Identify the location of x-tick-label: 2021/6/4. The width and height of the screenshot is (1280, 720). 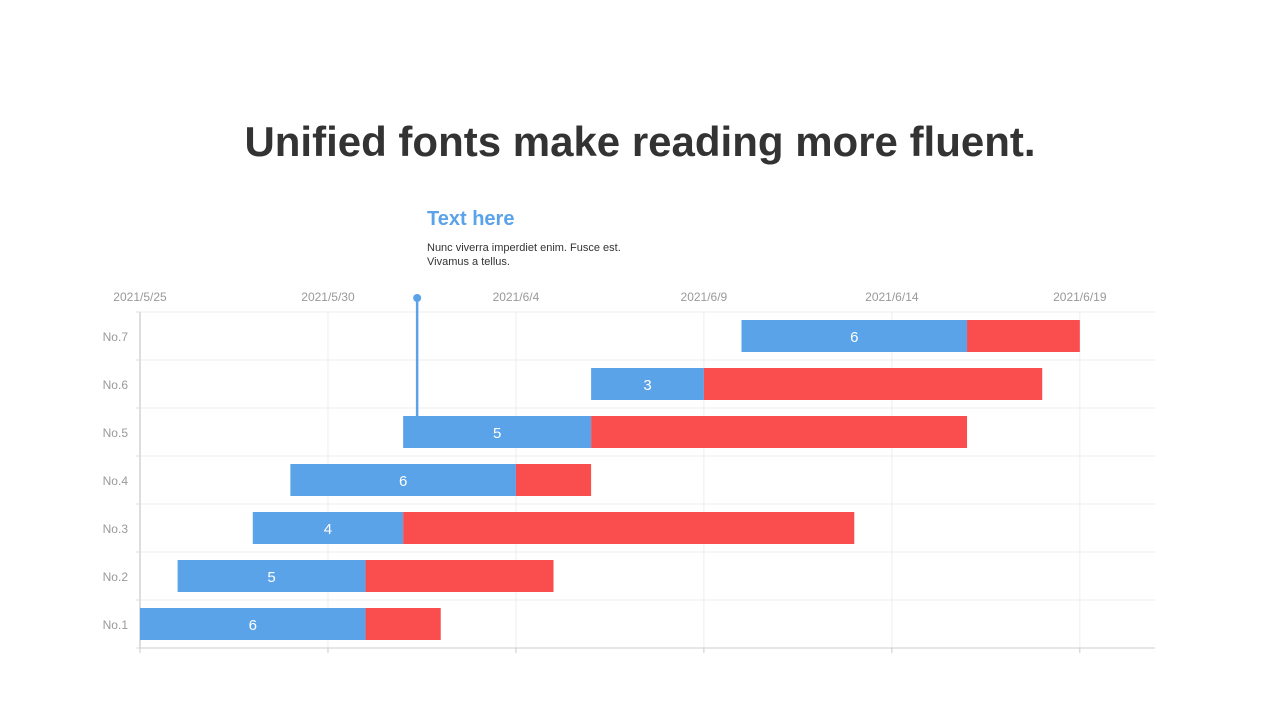
(516, 297).